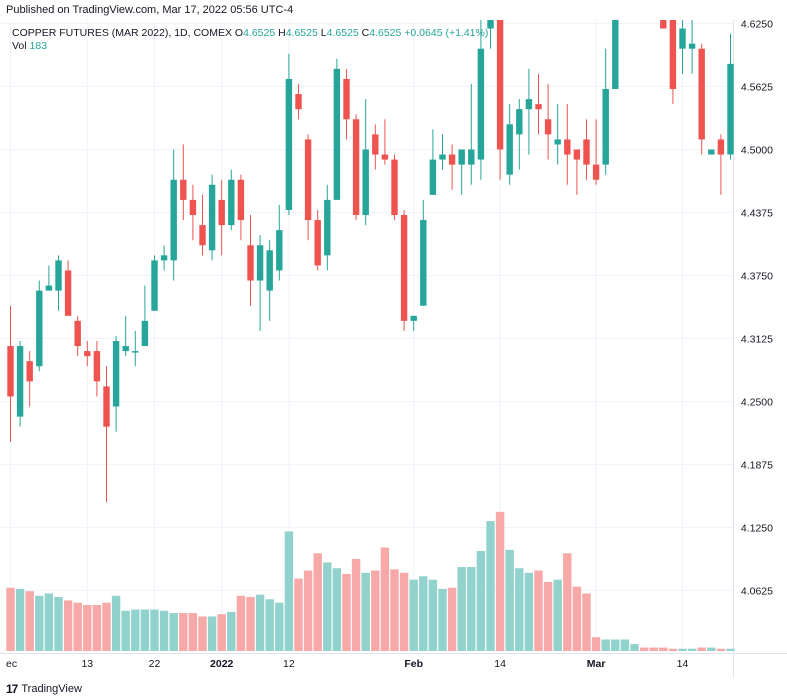 Image resolution: width=787 pixels, height=700 pixels. What do you see at coordinates (51, 689) in the screenshot?
I see `brand-name: TradingView` at bounding box center [51, 689].